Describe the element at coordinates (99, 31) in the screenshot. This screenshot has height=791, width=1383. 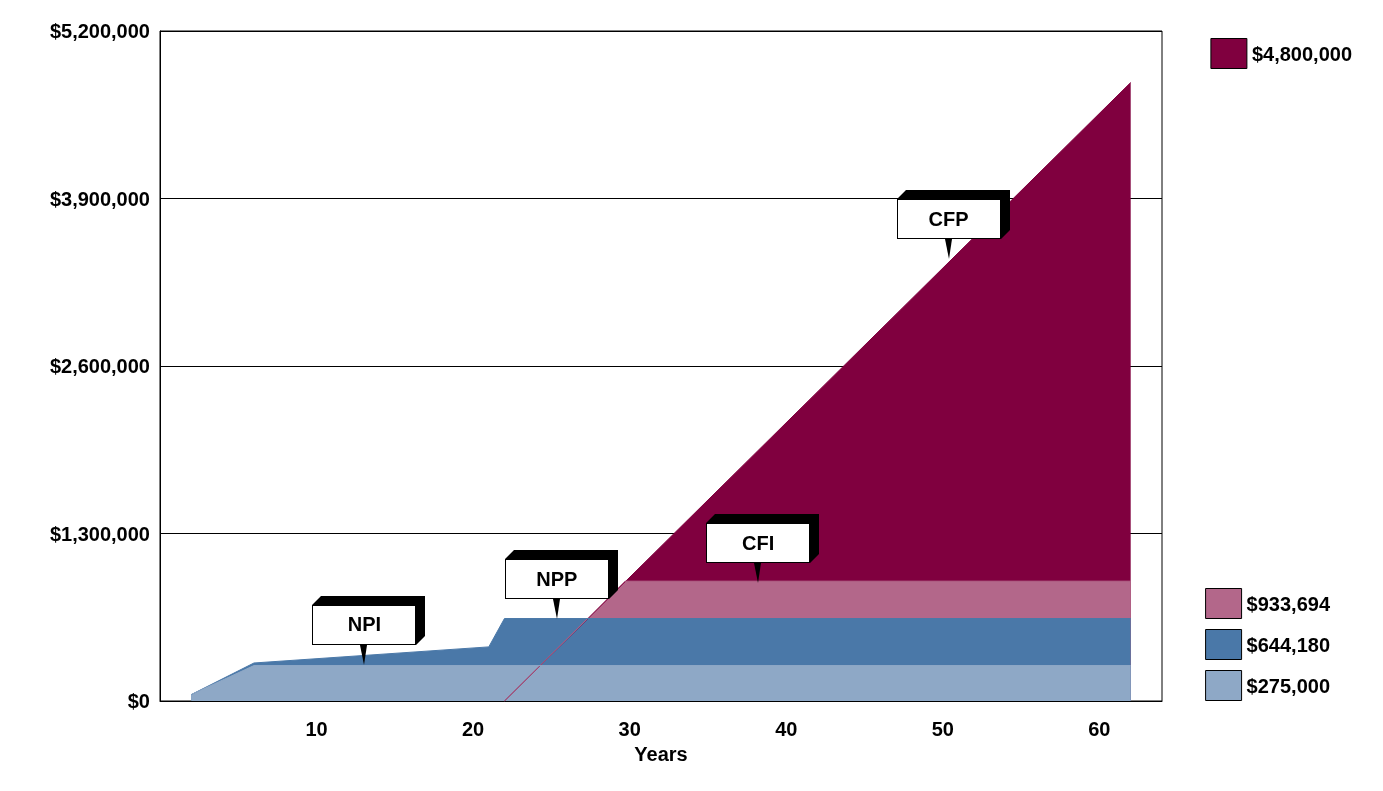
I see `y-tick-label: $5,200,000` at that location.